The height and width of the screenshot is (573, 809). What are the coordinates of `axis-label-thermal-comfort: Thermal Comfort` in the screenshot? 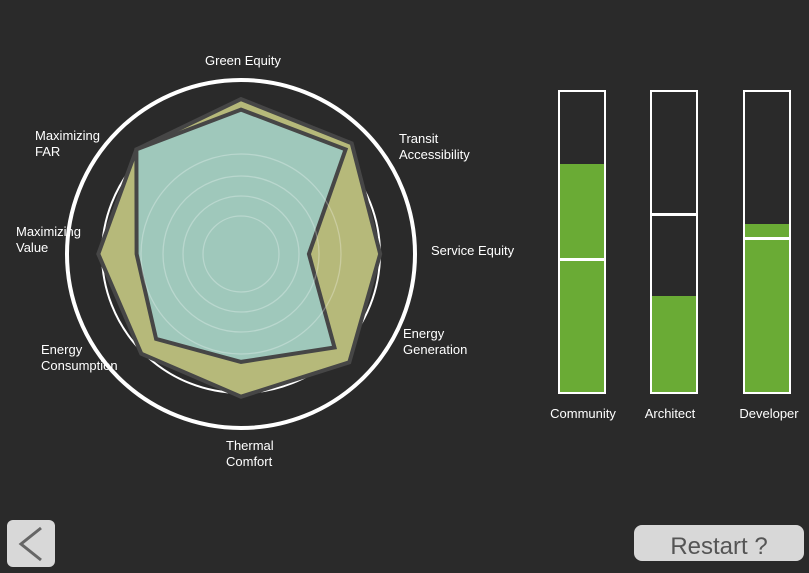 It's located at (250, 453).